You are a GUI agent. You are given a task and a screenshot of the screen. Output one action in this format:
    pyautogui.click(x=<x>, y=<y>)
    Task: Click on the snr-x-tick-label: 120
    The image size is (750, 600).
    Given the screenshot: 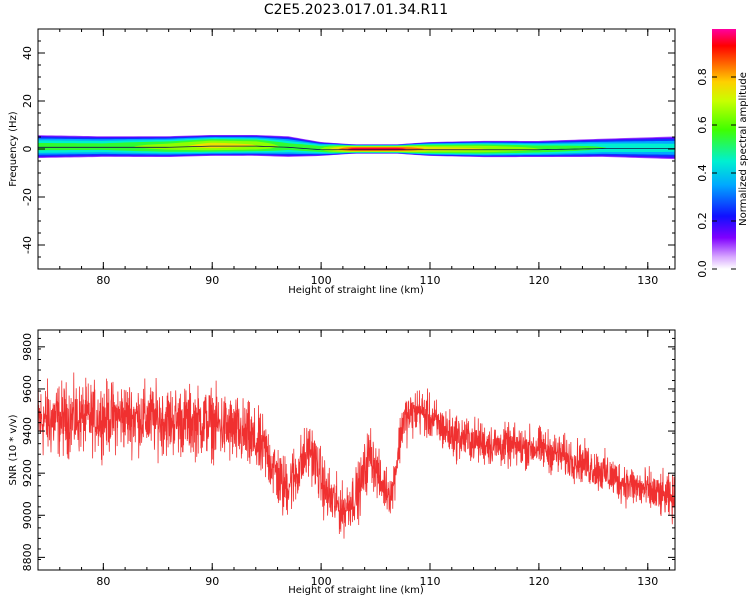 What is the action you would take?
    pyautogui.click(x=538, y=581)
    